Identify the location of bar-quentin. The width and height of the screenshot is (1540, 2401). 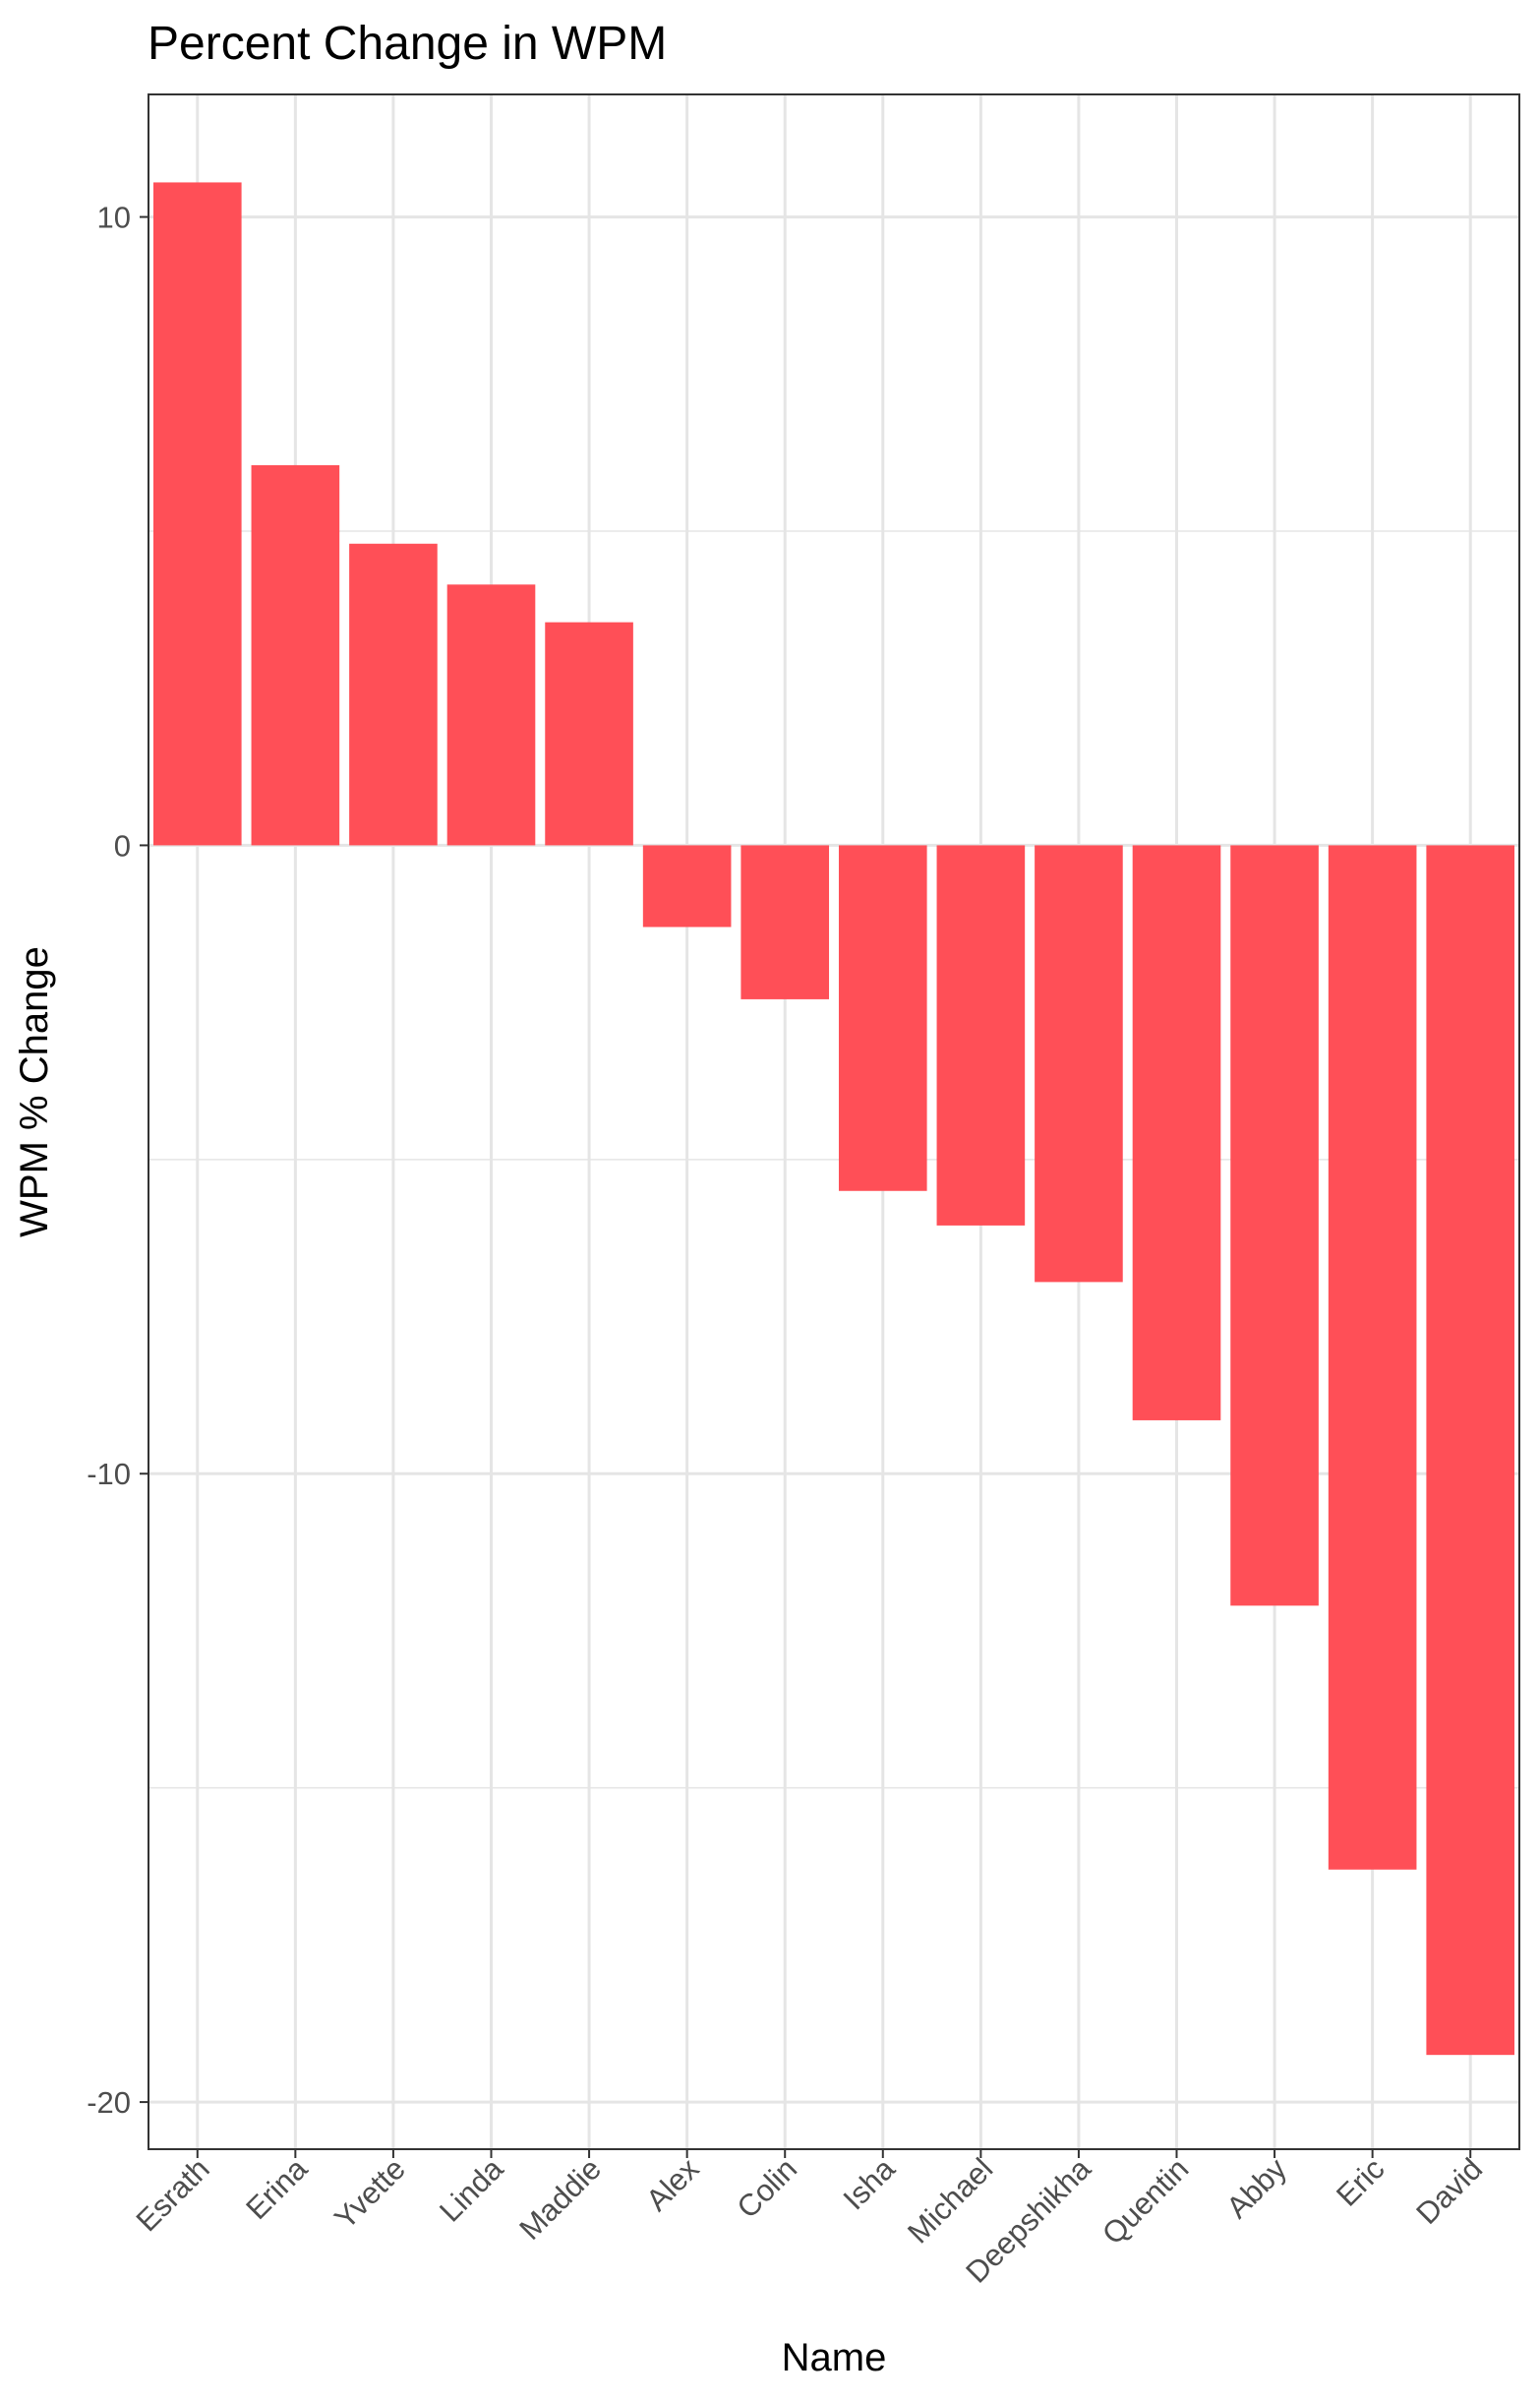
(1177, 1132).